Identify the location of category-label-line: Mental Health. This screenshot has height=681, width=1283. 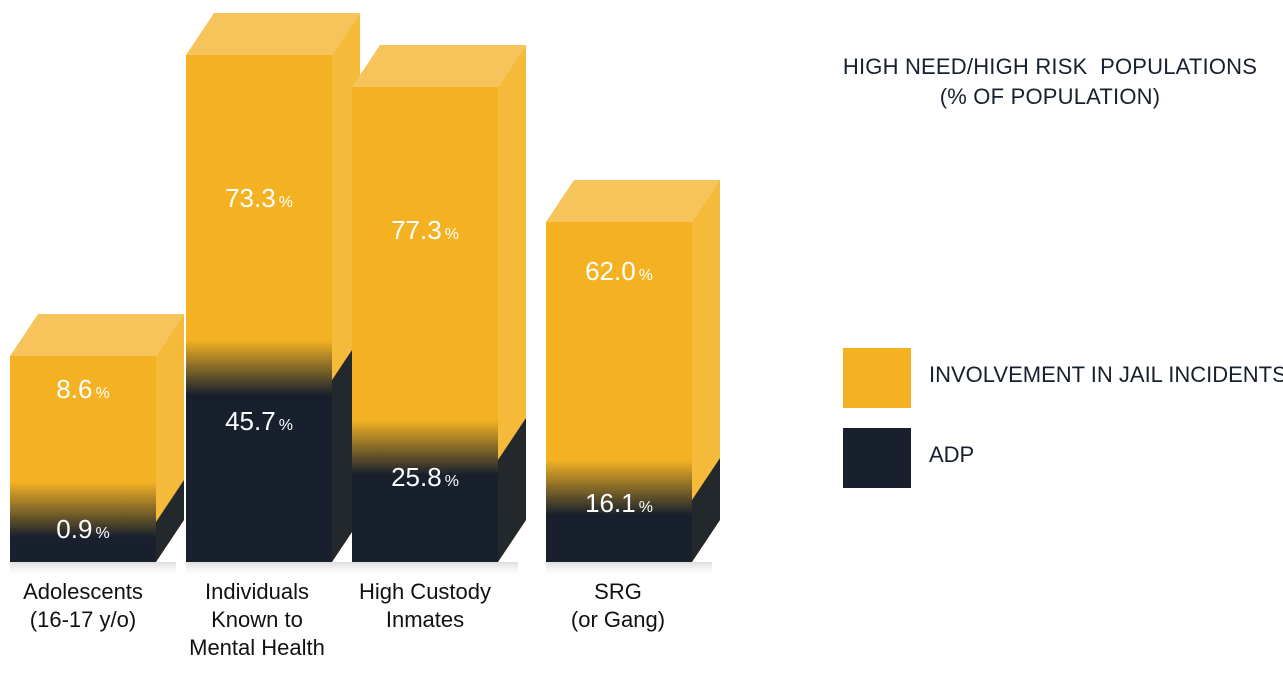
(257, 647).